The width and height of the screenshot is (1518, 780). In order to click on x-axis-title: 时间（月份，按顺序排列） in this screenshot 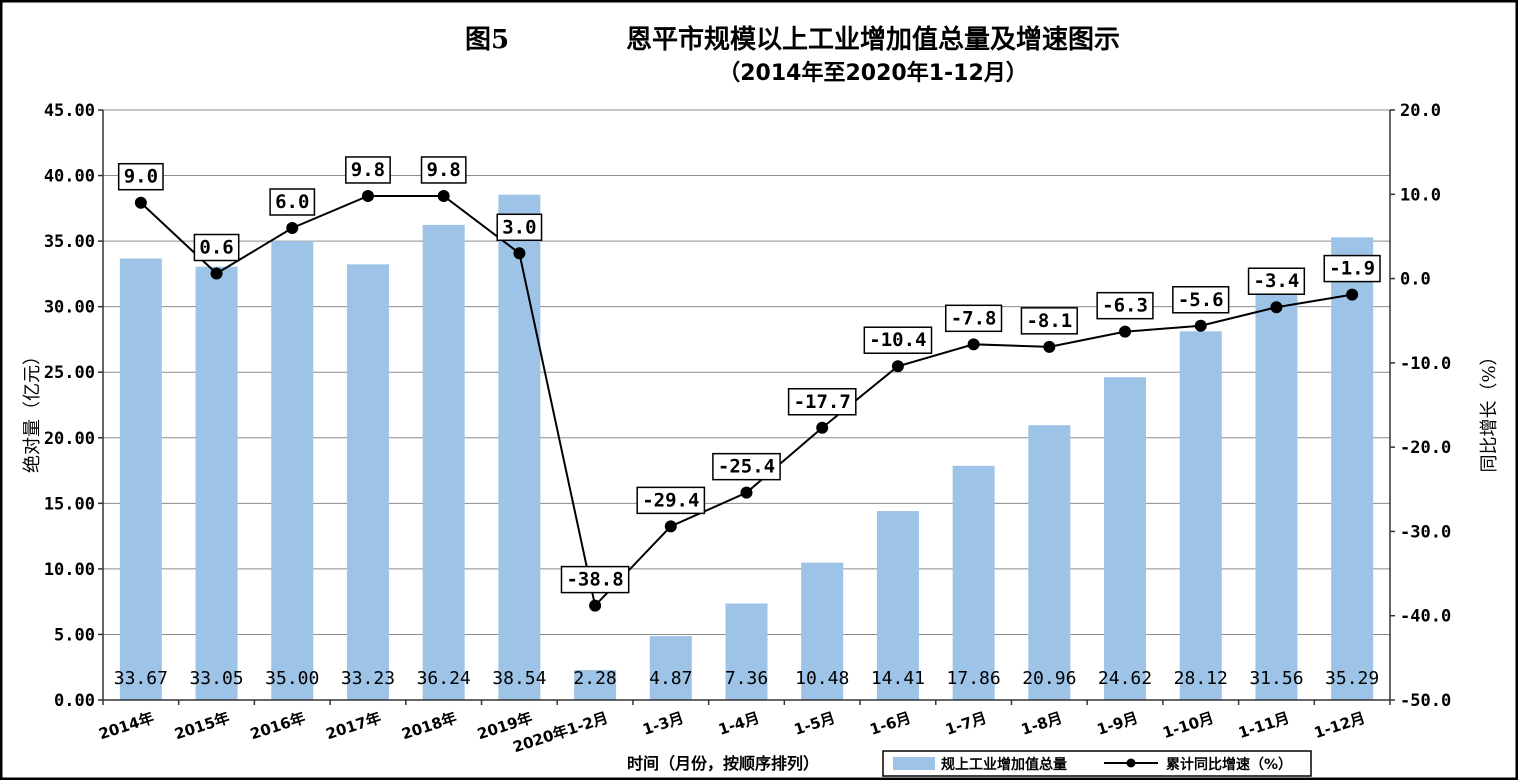, I will do `click(723, 763)`.